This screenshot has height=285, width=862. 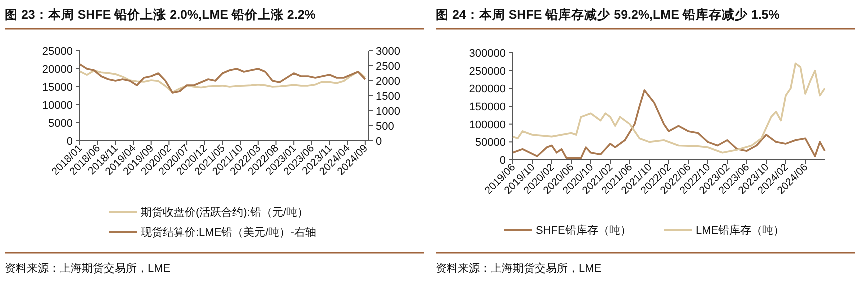 I want to click on y-tick-label: 250000, so click(x=487, y=72).